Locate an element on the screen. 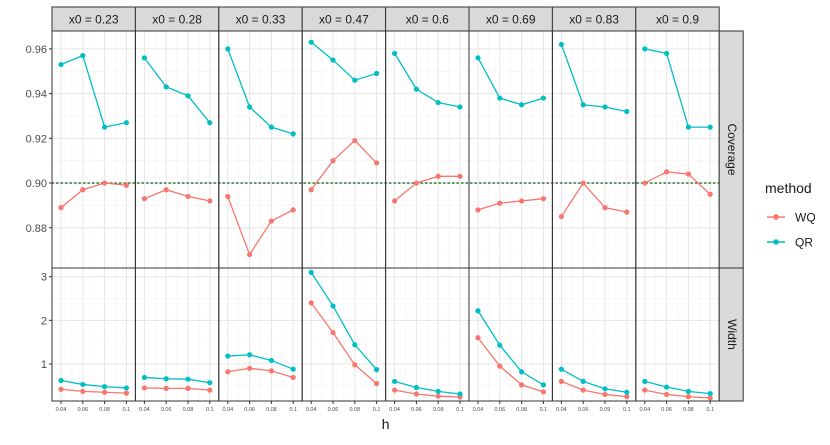  y-tick-label: 2 is located at coordinates (44, 321).